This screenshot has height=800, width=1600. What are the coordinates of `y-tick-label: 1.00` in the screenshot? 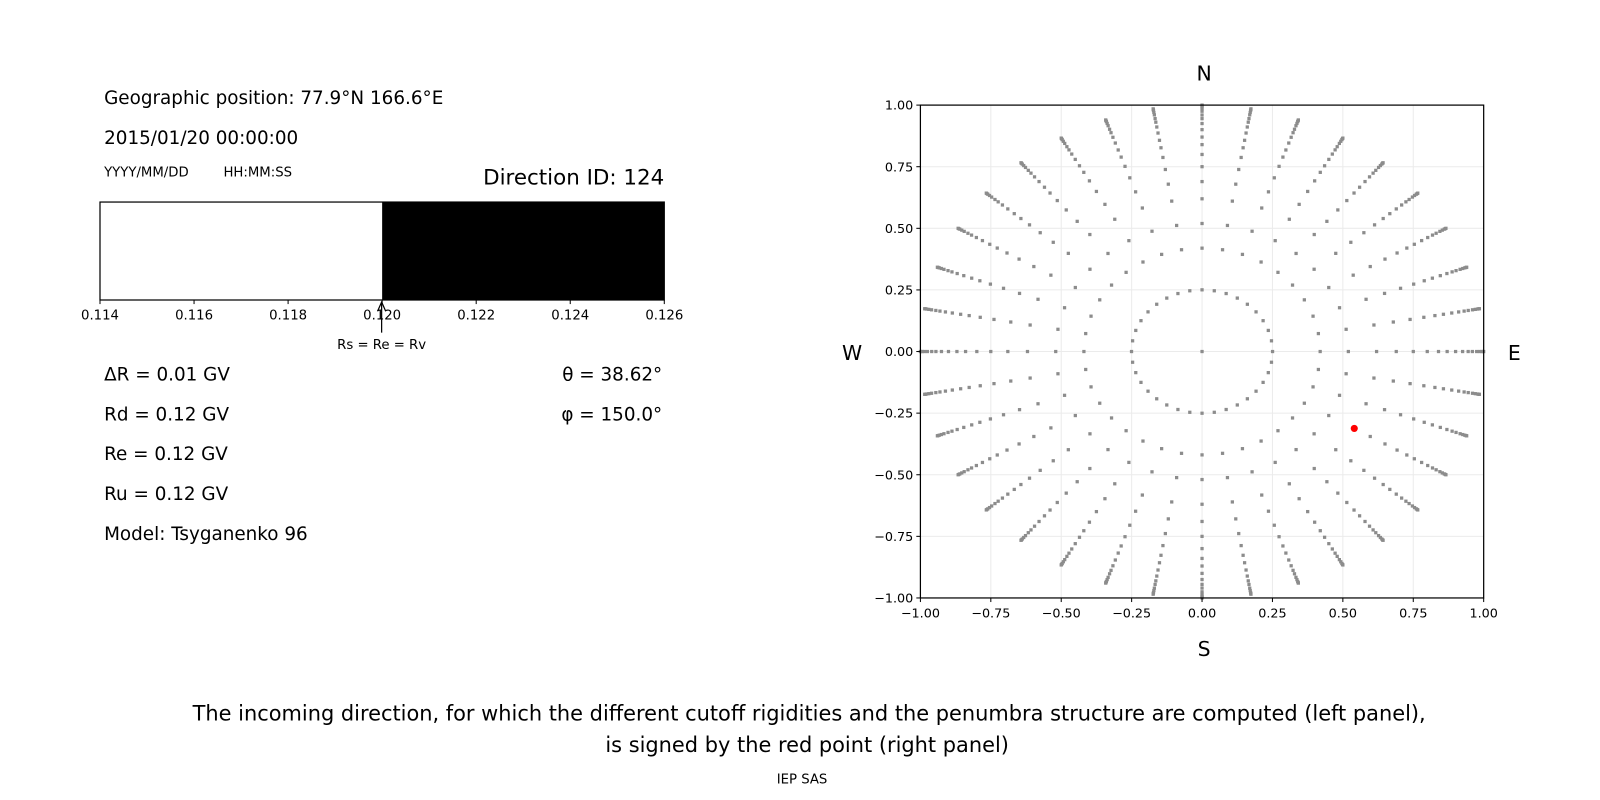 It's located at (899, 106).